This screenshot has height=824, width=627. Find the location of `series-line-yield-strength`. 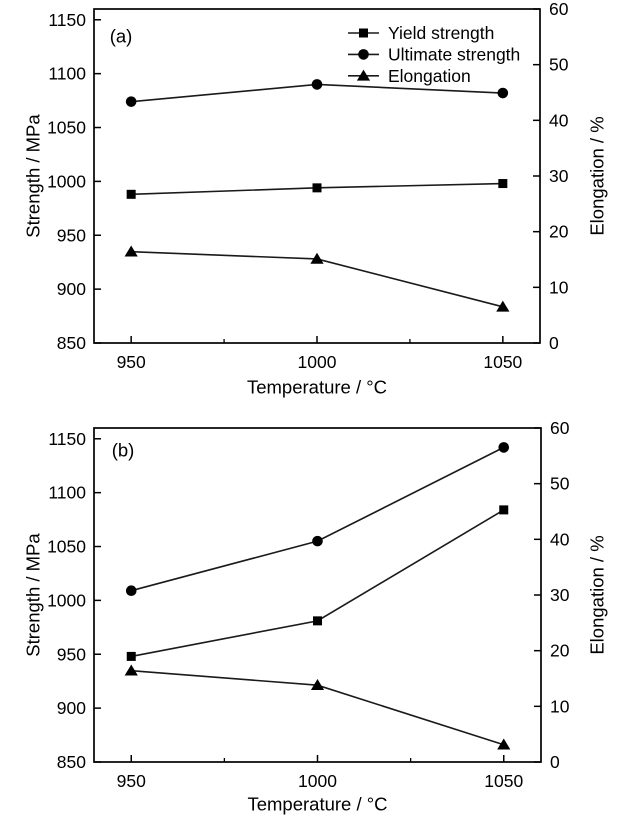

series-line-yield-strength is located at coordinates (318, 583).